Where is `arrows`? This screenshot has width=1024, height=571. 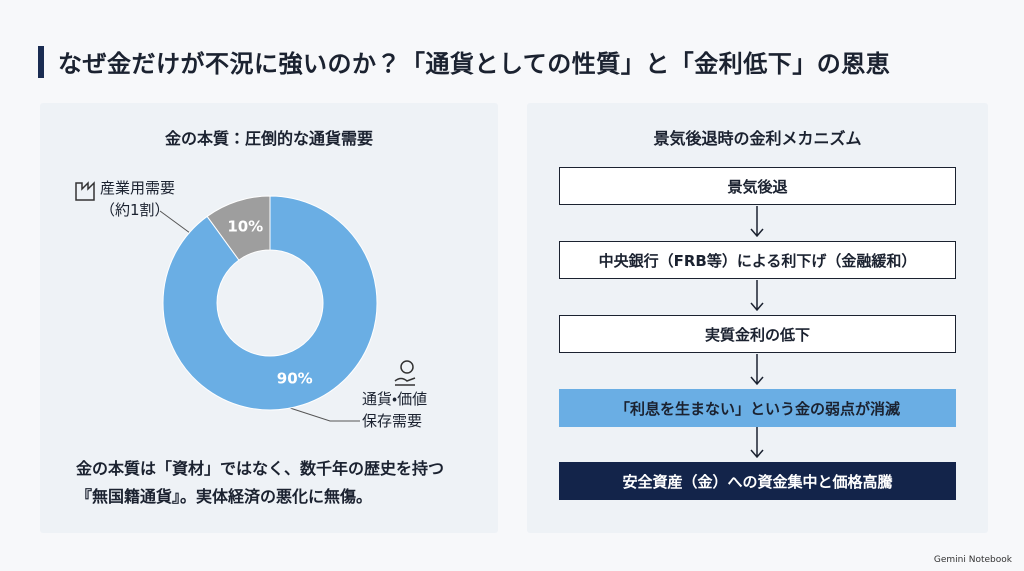
arrows is located at coordinates (757, 332).